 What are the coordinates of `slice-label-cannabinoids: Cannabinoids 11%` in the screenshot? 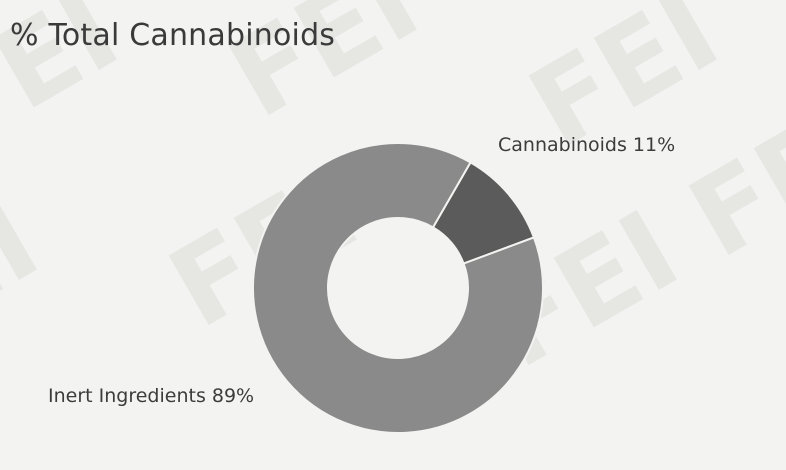 It's located at (586, 145).